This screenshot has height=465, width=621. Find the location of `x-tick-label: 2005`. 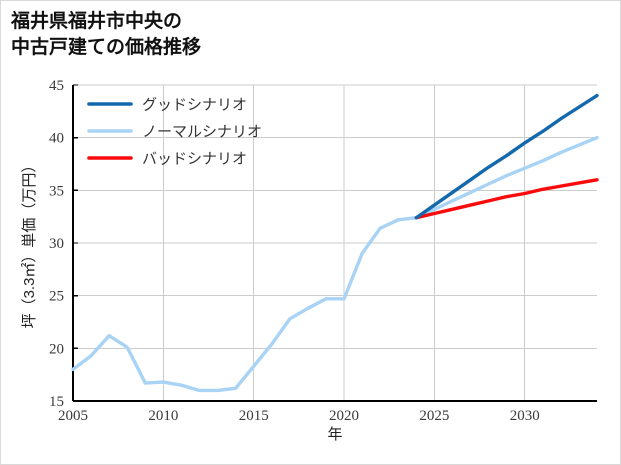

x-tick-label: 2005 is located at coordinates (73, 416).